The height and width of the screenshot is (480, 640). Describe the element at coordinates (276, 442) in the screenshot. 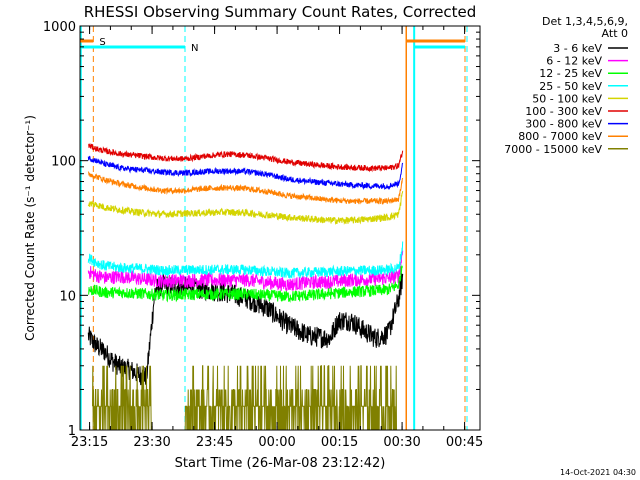

I see `x-tick-label: 00:00` at that location.